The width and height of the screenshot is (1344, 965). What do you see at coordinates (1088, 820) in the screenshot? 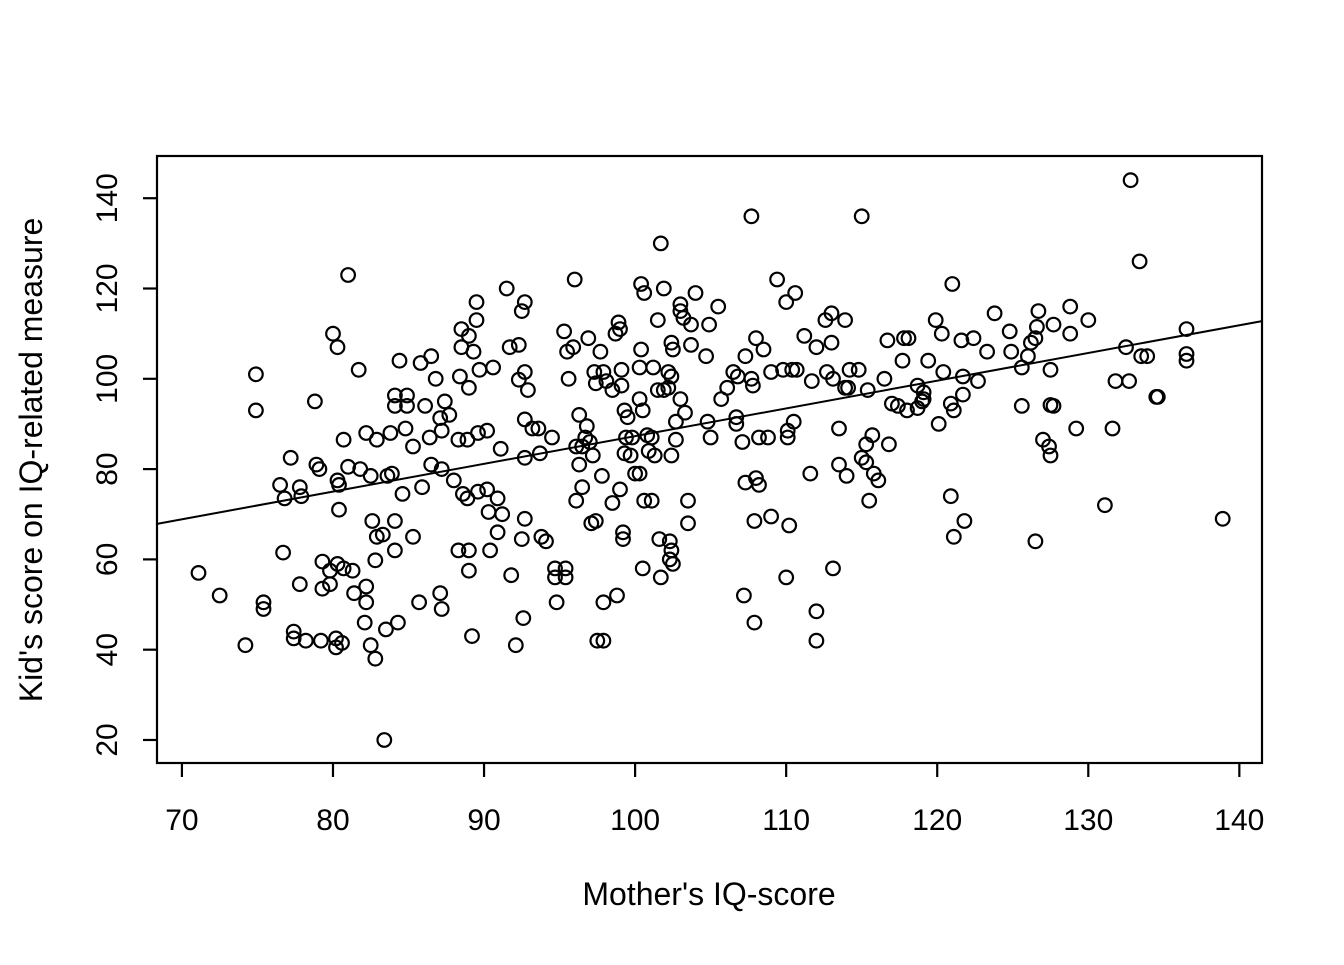
I see `x-tick-label: 130` at bounding box center [1088, 820].